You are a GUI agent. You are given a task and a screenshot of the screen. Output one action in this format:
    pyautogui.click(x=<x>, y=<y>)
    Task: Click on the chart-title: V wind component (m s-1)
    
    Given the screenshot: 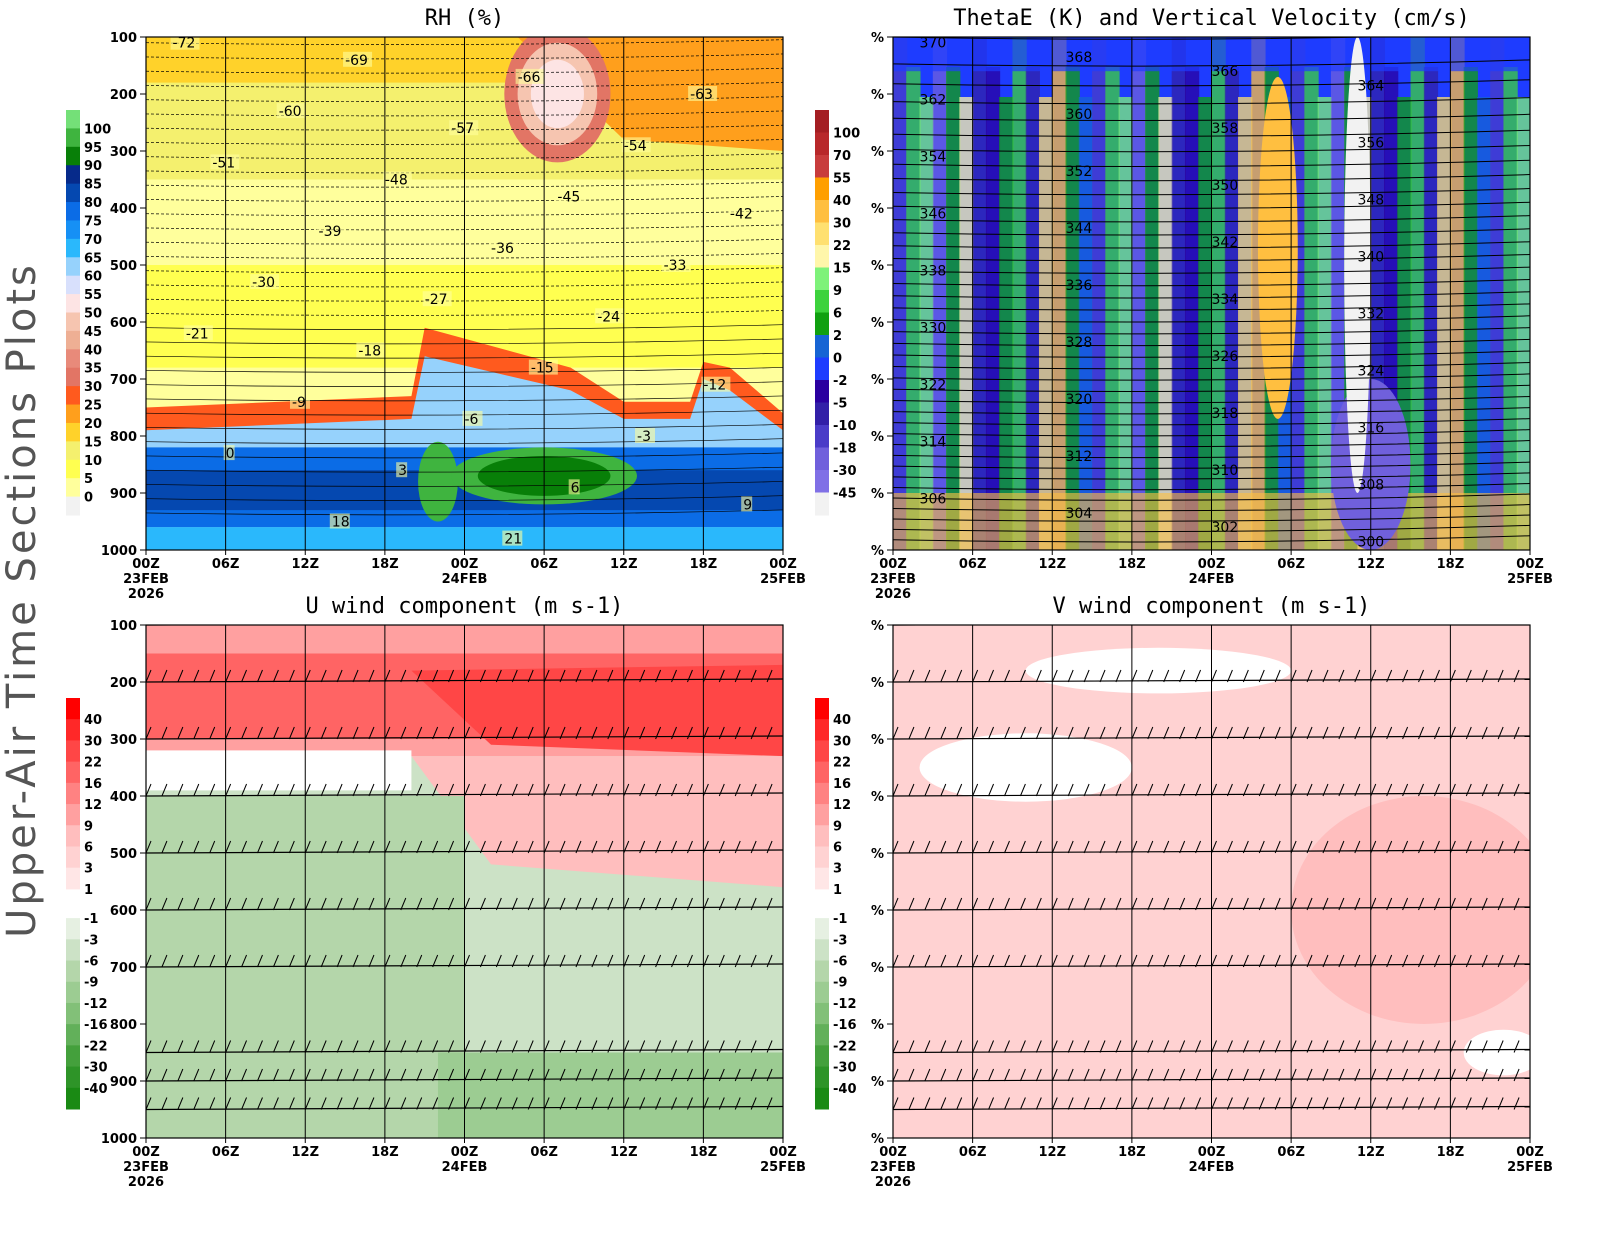 What is the action you would take?
    pyautogui.click(x=1212, y=606)
    